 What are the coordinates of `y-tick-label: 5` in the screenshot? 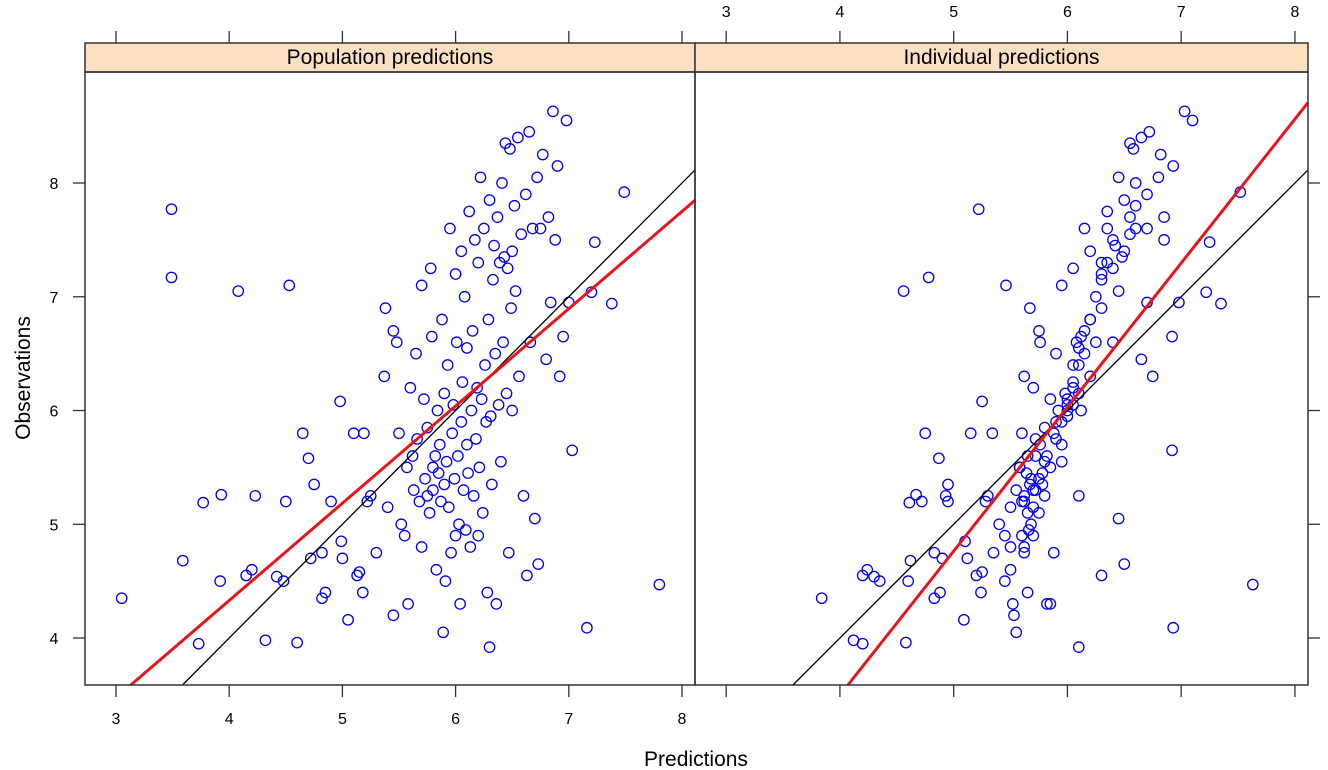 It's located at (54, 525).